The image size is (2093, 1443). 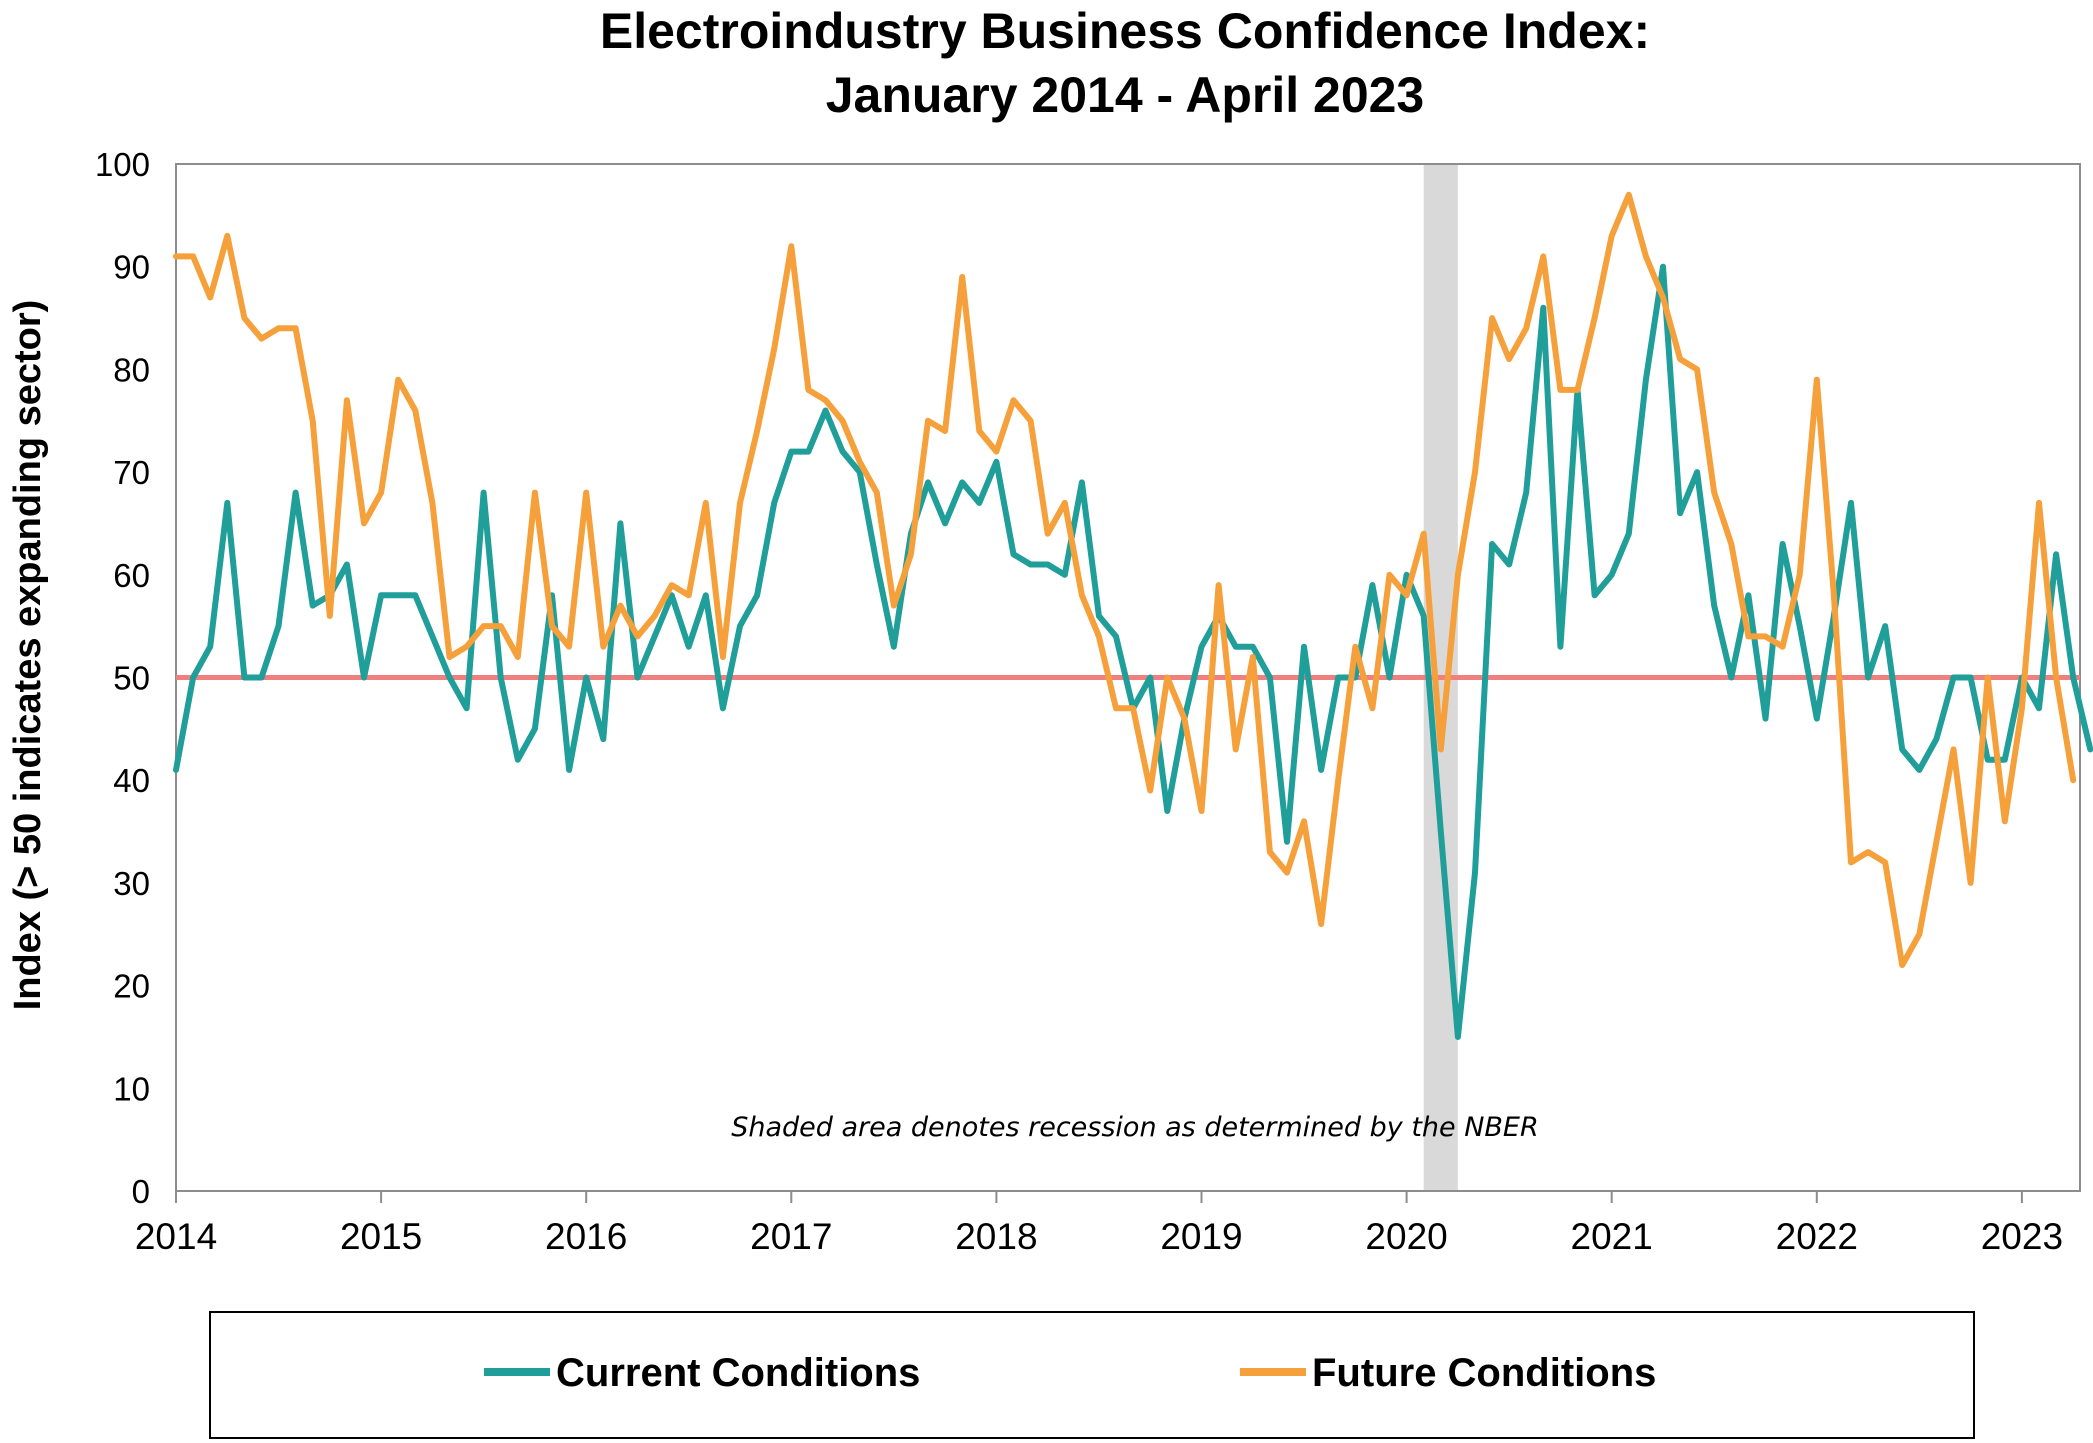 I want to click on y-tick-label: 40, so click(x=131, y=780).